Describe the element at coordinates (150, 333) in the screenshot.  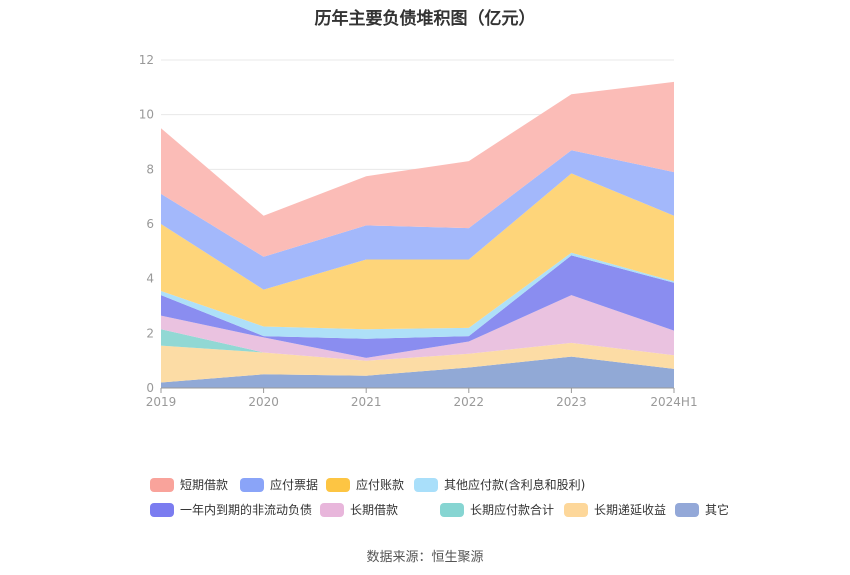
I see `y-tick-label: 2` at that location.